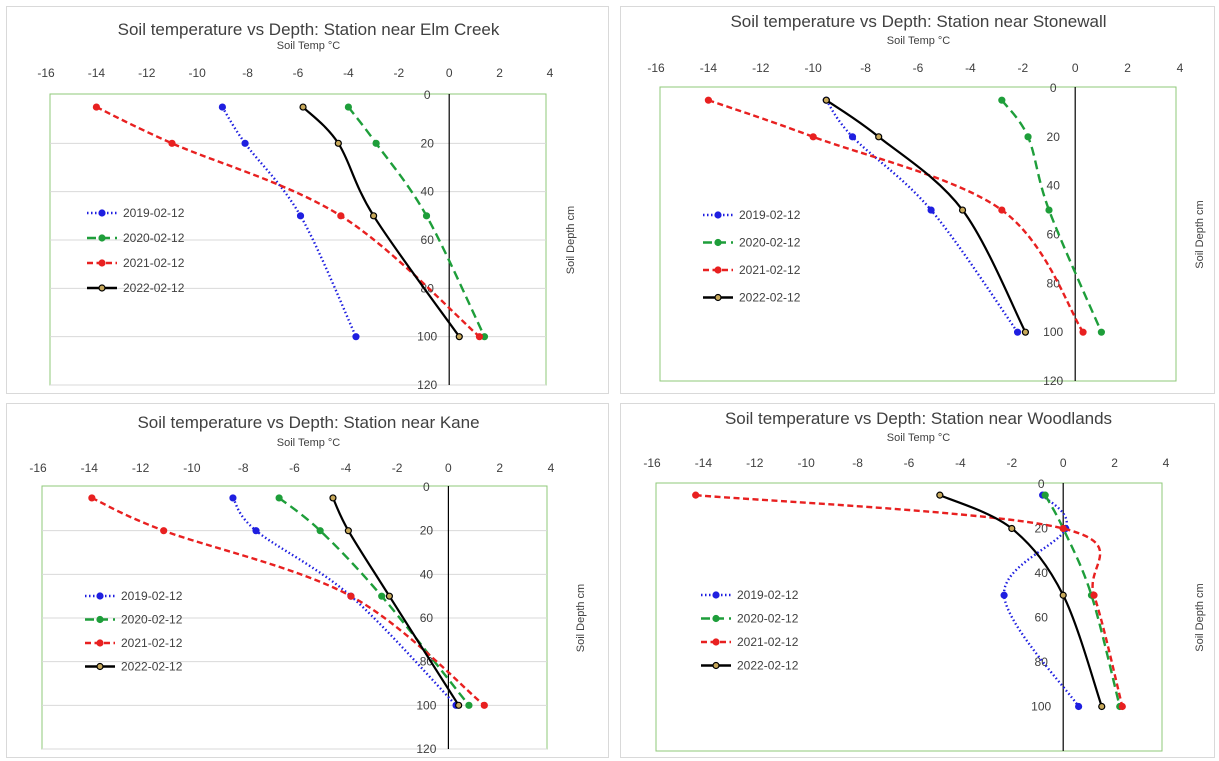 Image resolution: width=1219 pixels, height=761 pixels. What do you see at coordinates (428, 240) in the screenshot?
I see `y-tick-label: 60` at bounding box center [428, 240].